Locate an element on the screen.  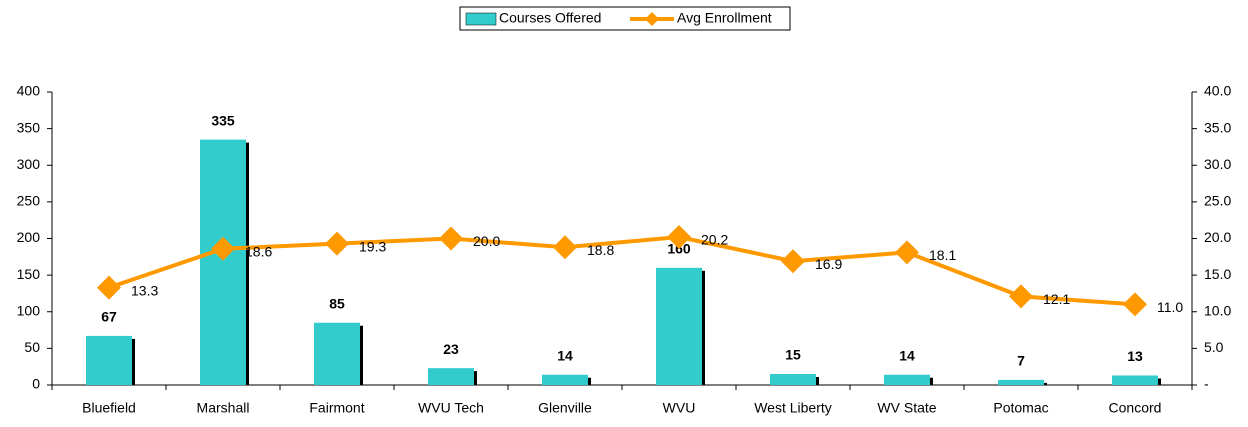
line-label: 18.6 is located at coordinates (258, 251).